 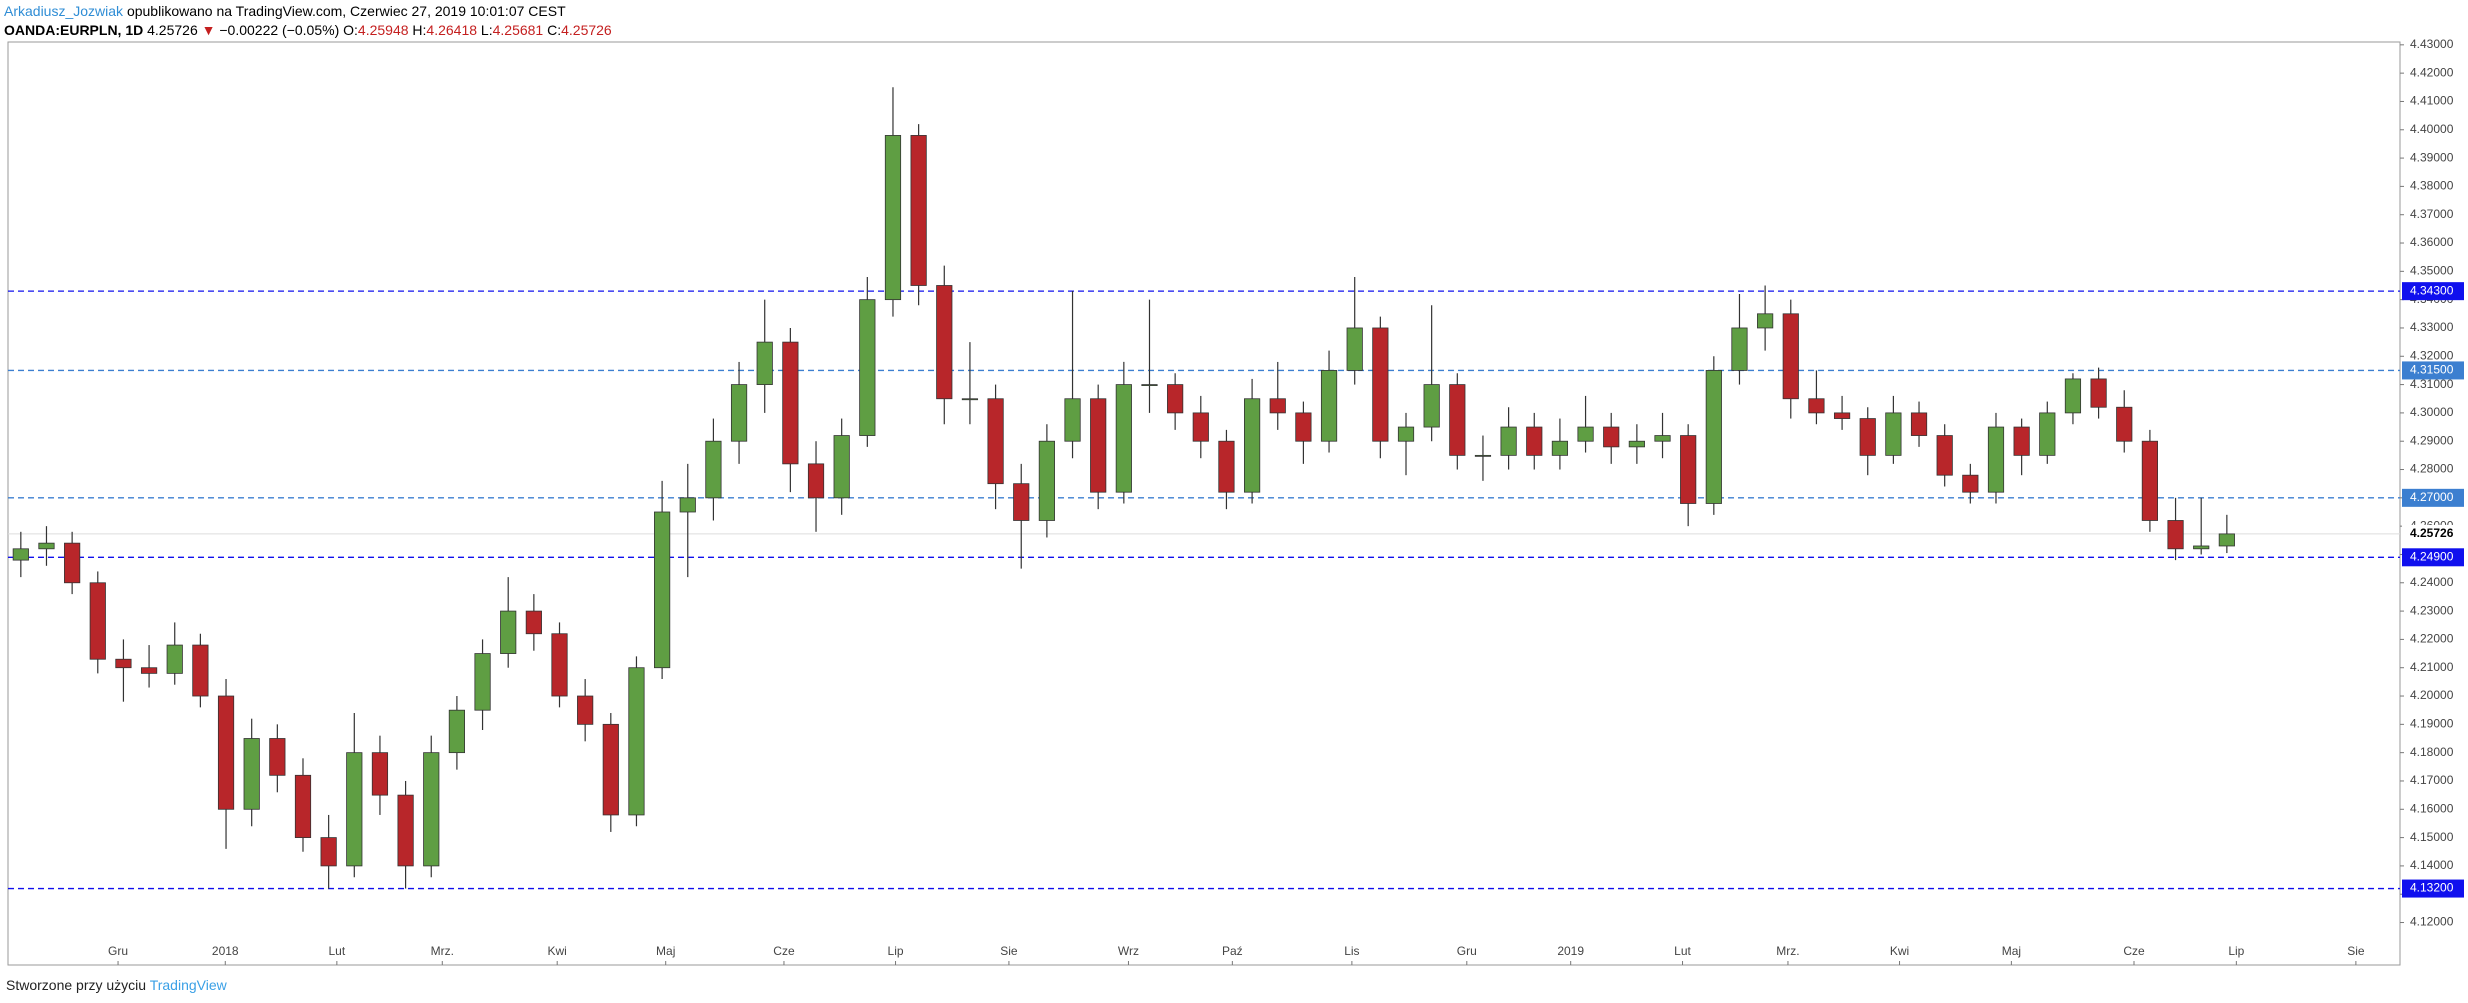 What do you see at coordinates (350, 30) in the screenshot?
I see `ohlc-label: O:` at bounding box center [350, 30].